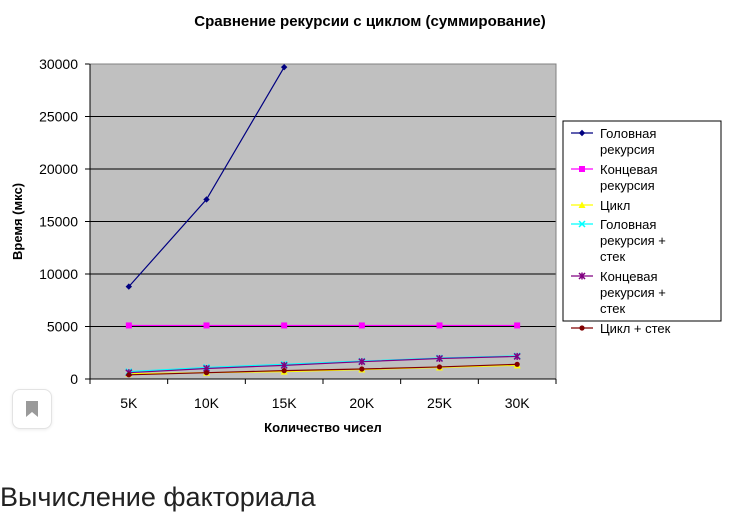  I want to click on legend-label: Концевая рекурсия + стек, so click(633, 292).